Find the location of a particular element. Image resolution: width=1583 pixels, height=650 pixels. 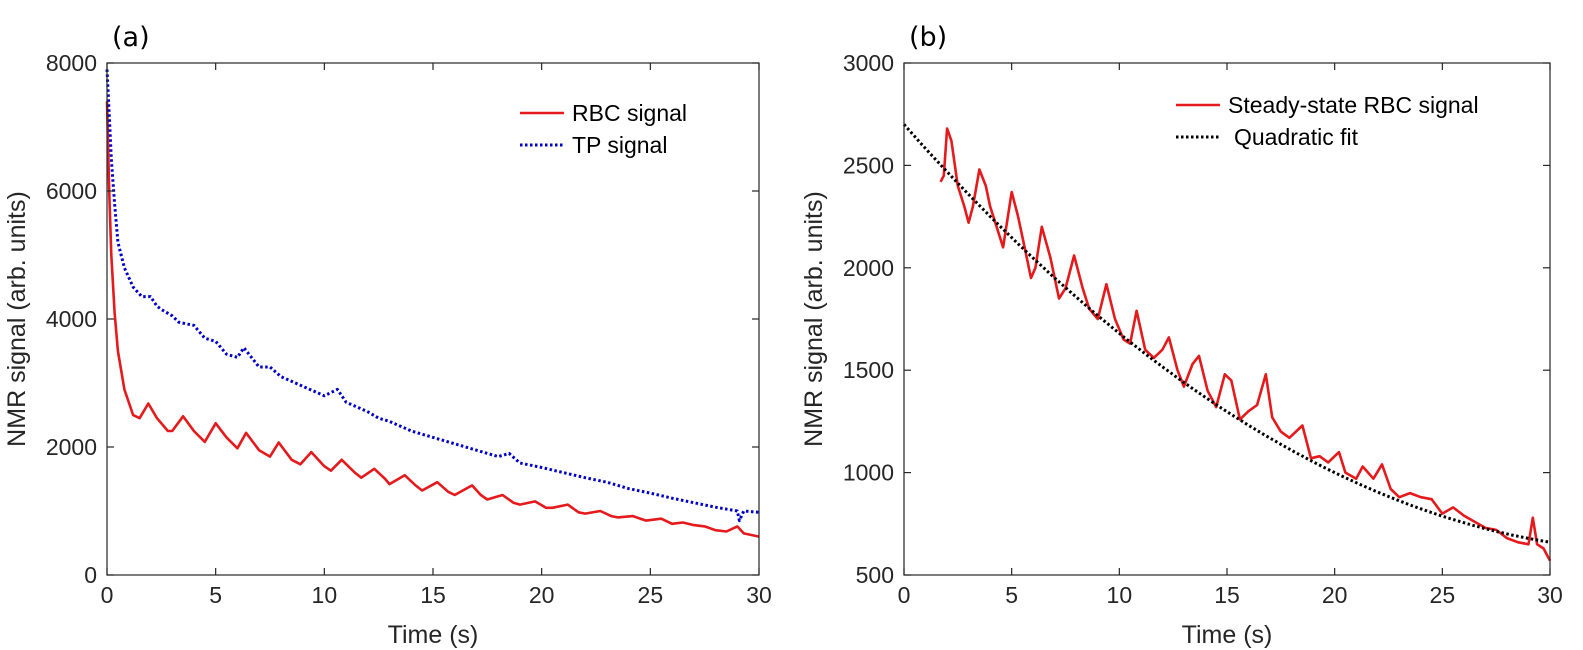

y-tick-label: 8000 is located at coordinates (71, 63).